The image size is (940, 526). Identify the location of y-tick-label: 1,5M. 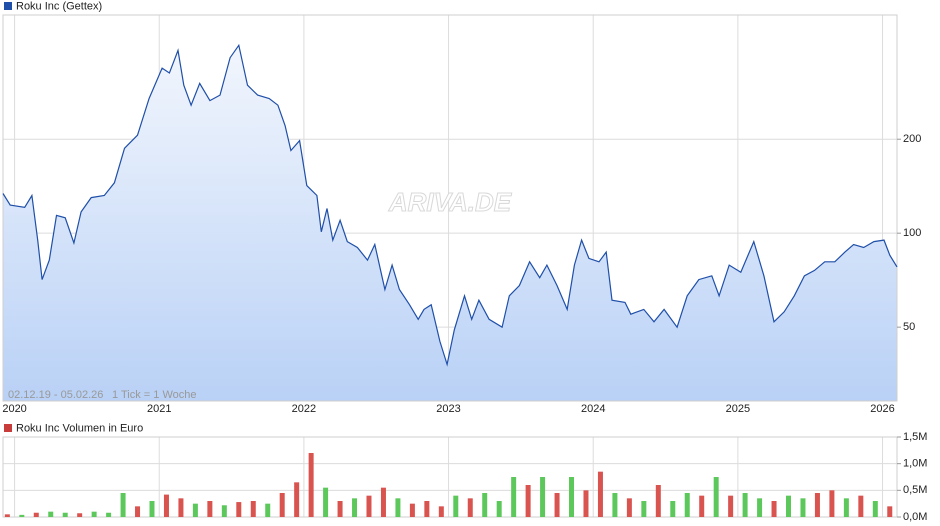
(915, 437).